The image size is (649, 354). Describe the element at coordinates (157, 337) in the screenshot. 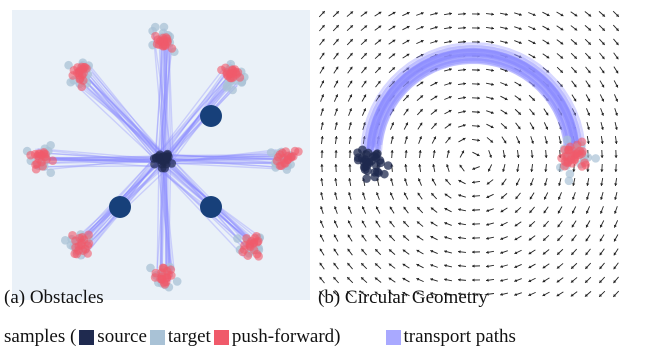

I see `target-swatch` at that location.